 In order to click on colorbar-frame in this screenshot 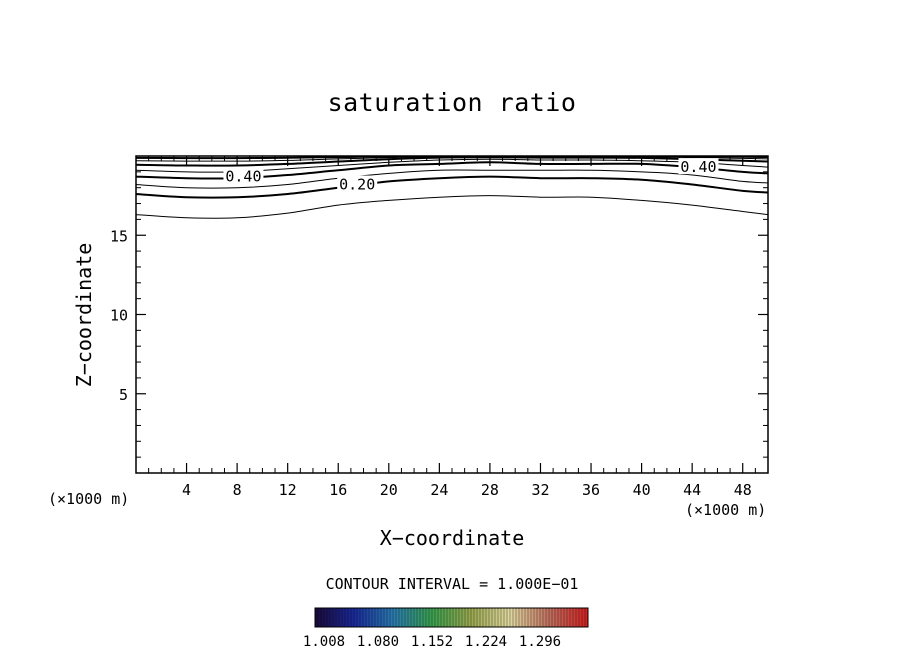, I will do `click(451, 617)`.